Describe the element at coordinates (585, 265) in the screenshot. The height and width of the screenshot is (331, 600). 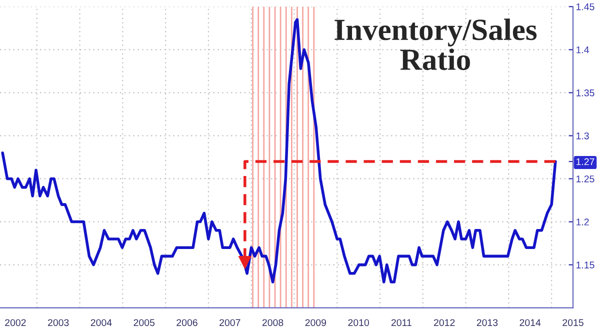
I see `y-tick-label: 1.15` at that location.